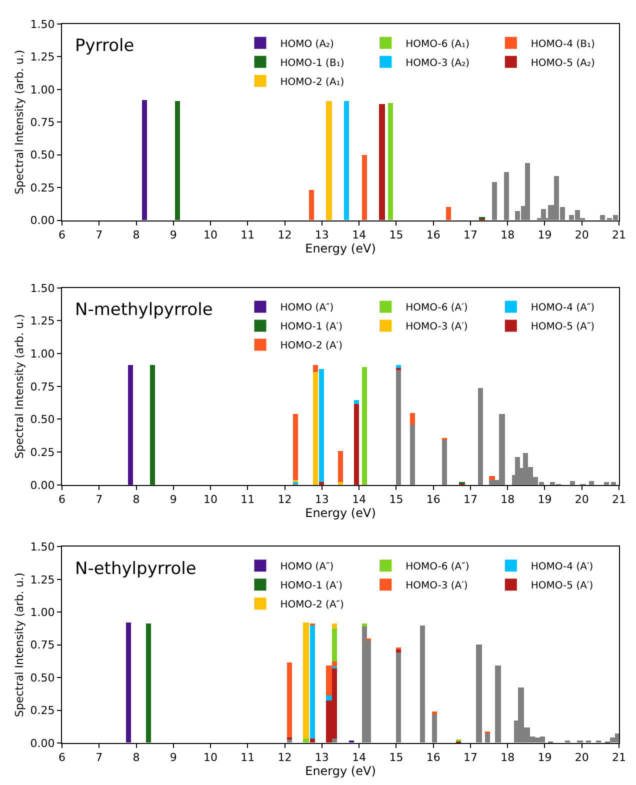 The height and width of the screenshot is (785, 636). What do you see at coordinates (562, 44) in the screenshot?
I see `legend-label: HOMO-4 (B₁)` at bounding box center [562, 44].